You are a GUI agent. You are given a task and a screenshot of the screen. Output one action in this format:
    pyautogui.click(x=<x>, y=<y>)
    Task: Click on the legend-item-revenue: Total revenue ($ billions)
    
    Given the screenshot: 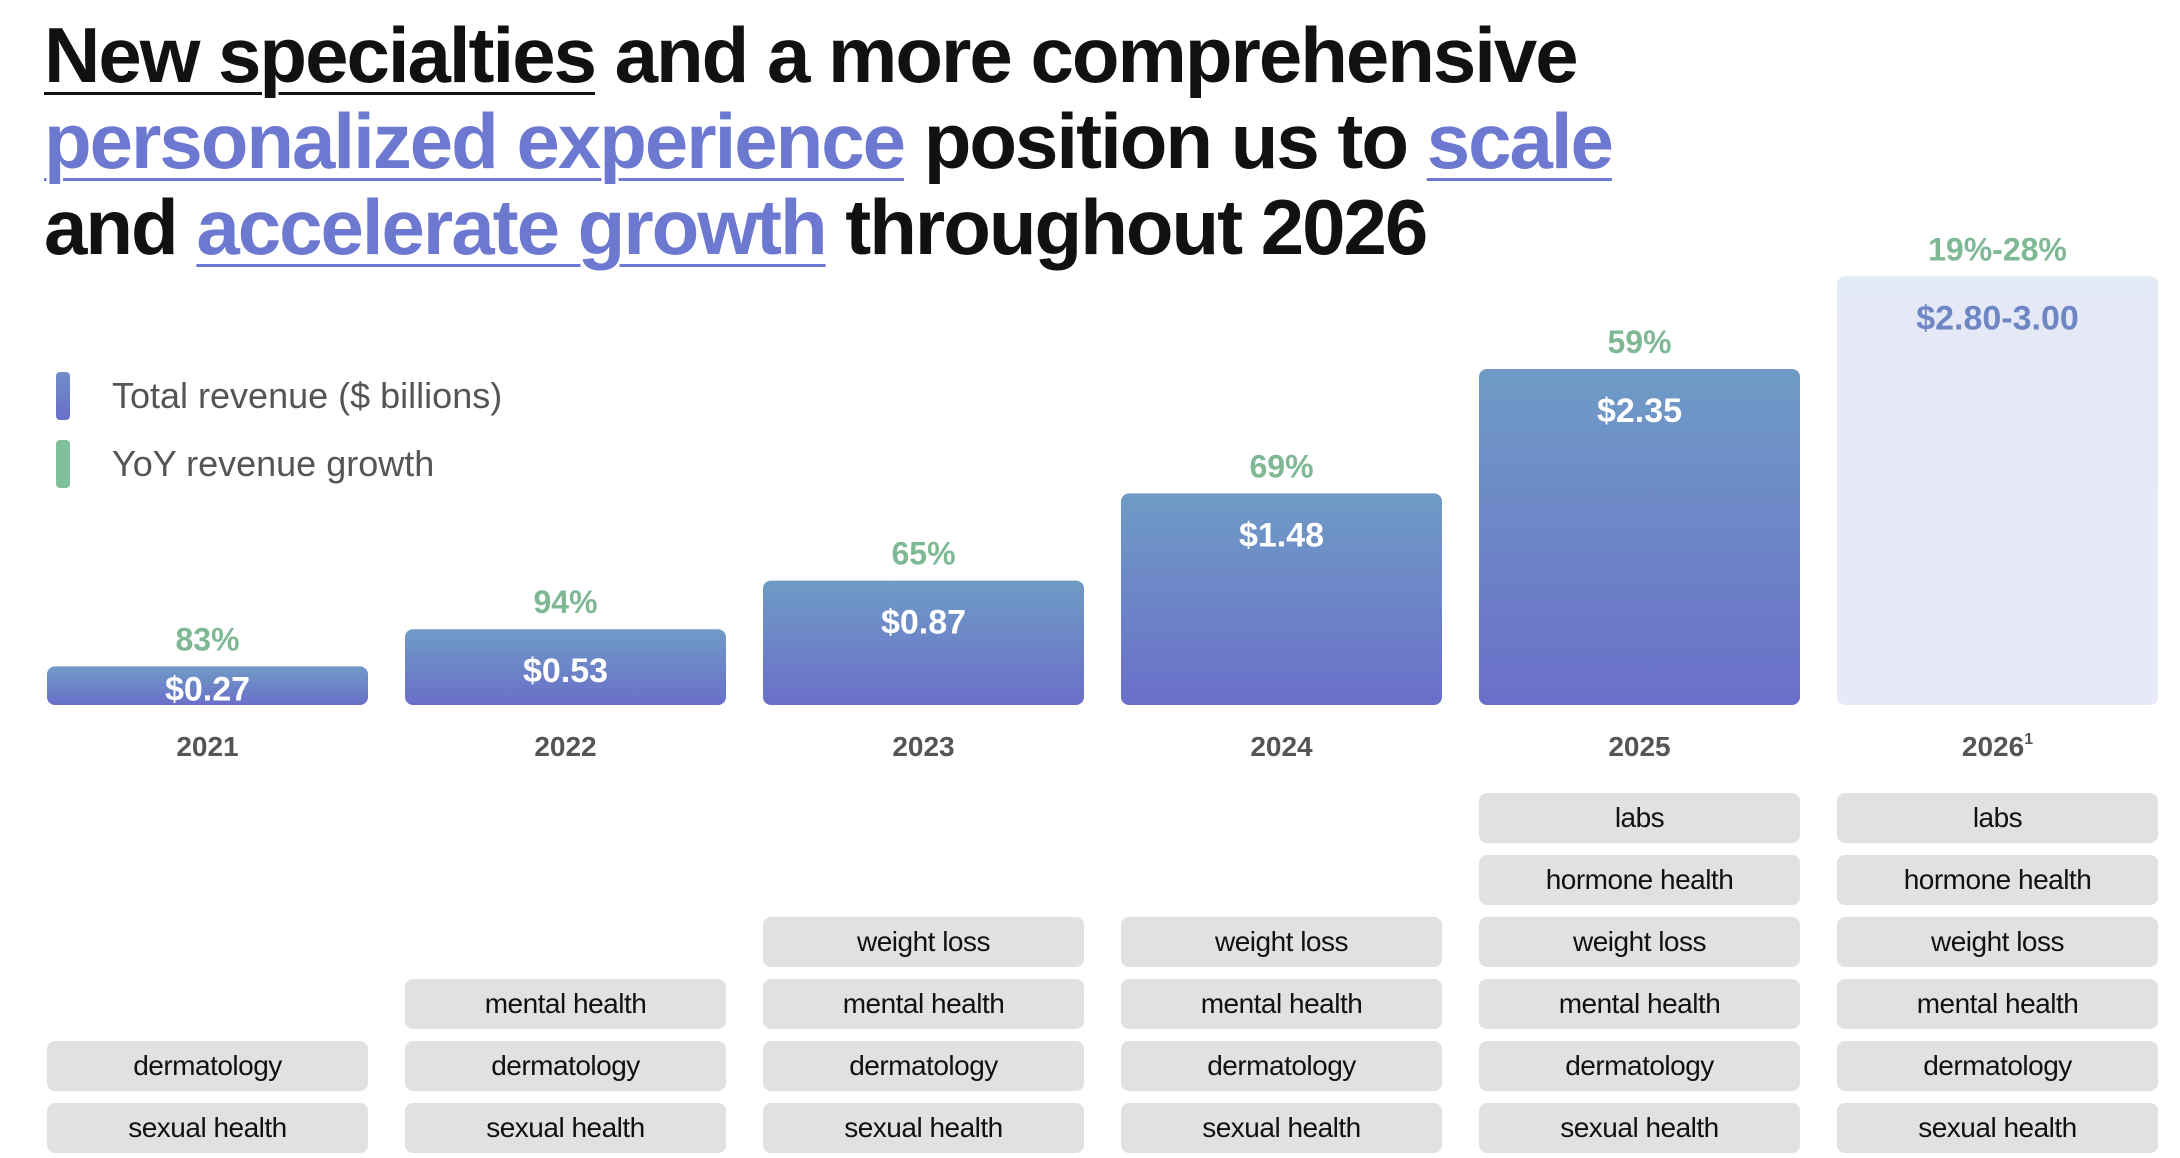 What is the action you would take?
    pyautogui.click(x=279, y=396)
    